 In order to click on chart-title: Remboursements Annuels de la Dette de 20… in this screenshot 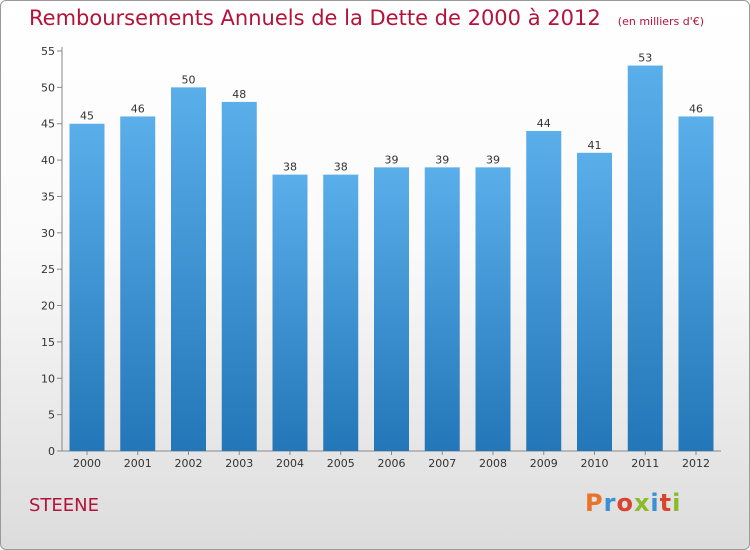, I will do `click(315, 18)`.